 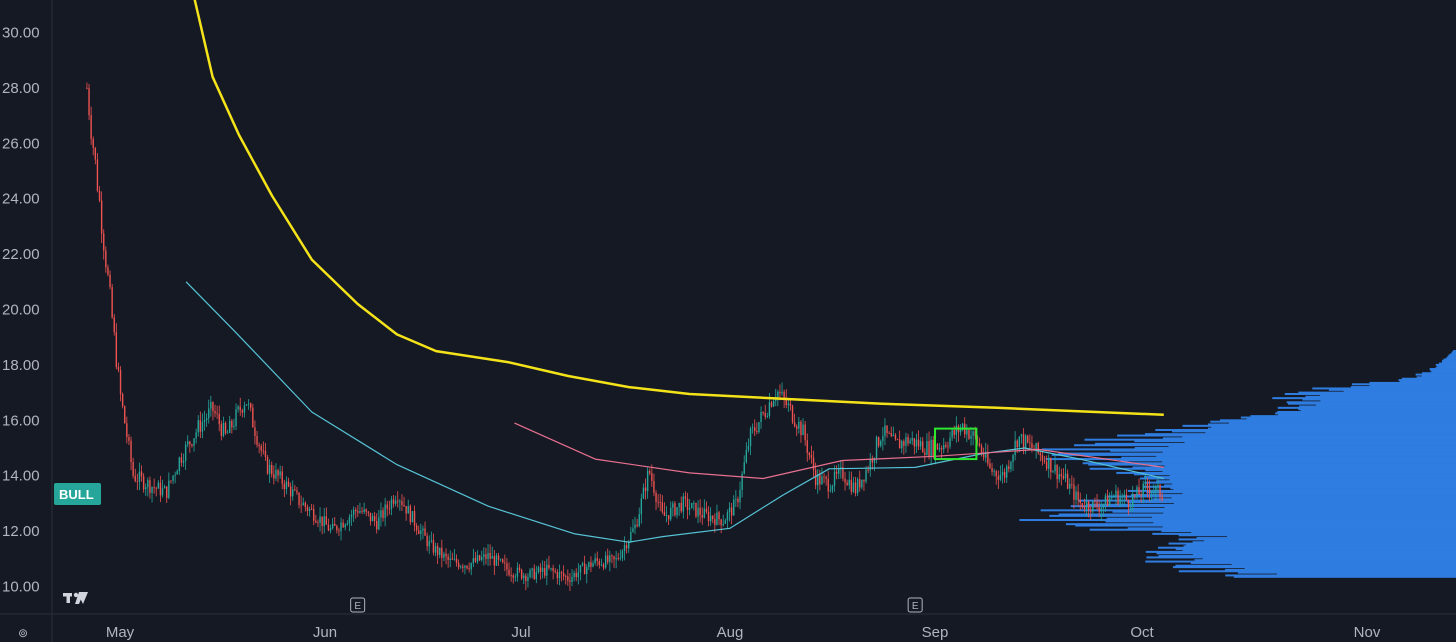 I want to click on y-tick-label: 30.00, so click(x=21, y=33).